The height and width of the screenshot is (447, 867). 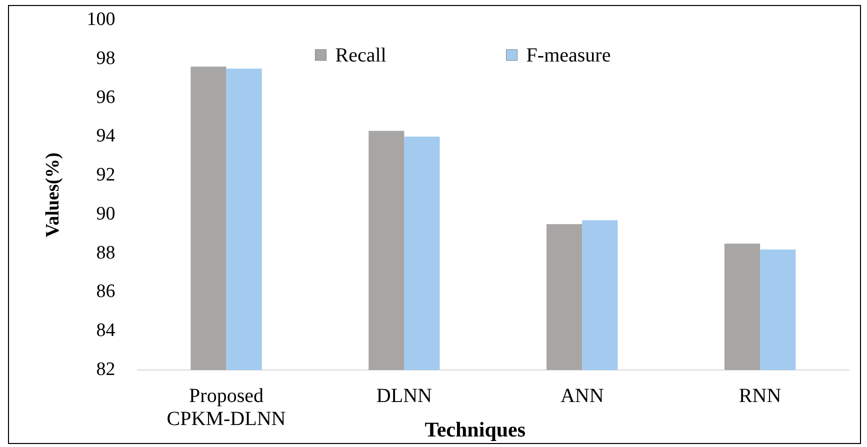 What do you see at coordinates (361, 55) in the screenshot?
I see `legend-label: Recall` at bounding box center [361, 55].